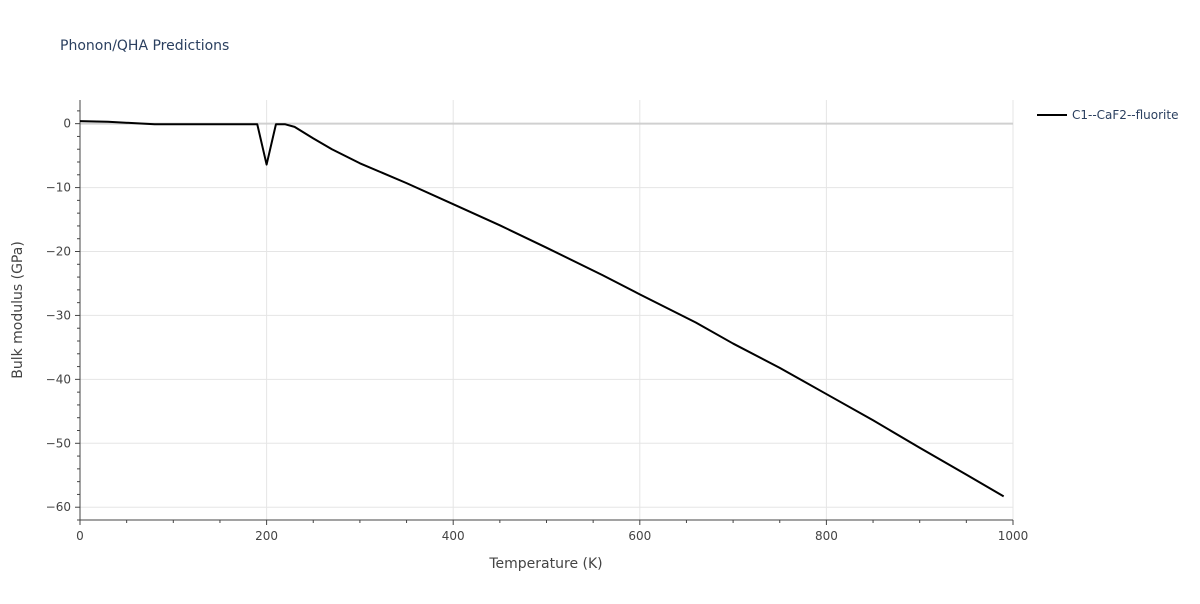 The height and width of the screenshot is (604, 1200). What do you see at coordinates (58, 315) in the screenshot?
I see `y-tick-label: −30` at bounding box center [58, 315].